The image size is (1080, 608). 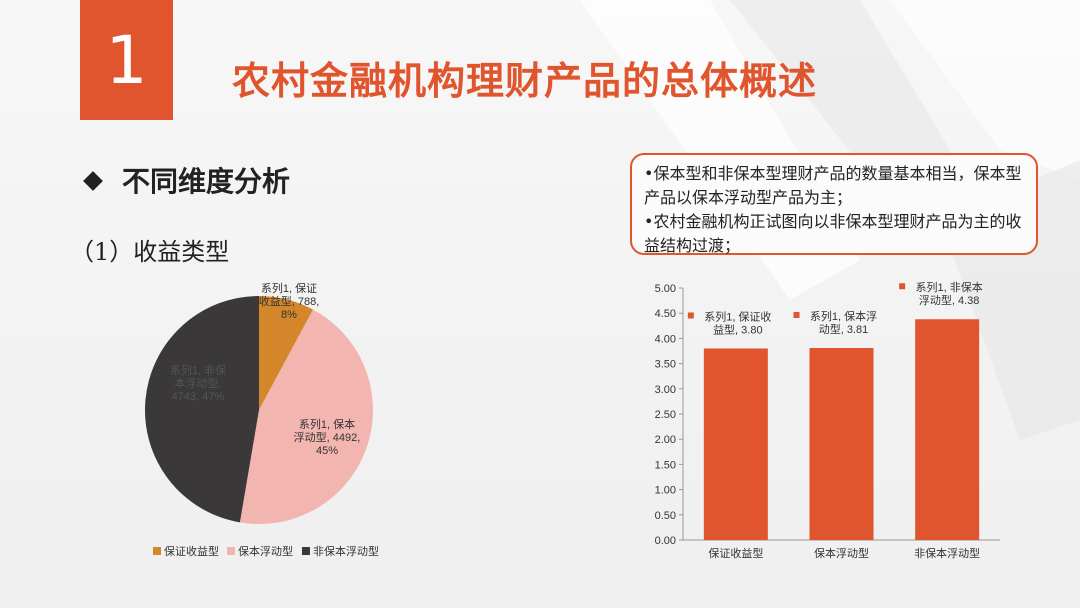 What do you see at coordinates (346, 551) in the screenshot?
I see `pie-legend-label-3: 非保本浮动型` at bounding box center [346, 551].